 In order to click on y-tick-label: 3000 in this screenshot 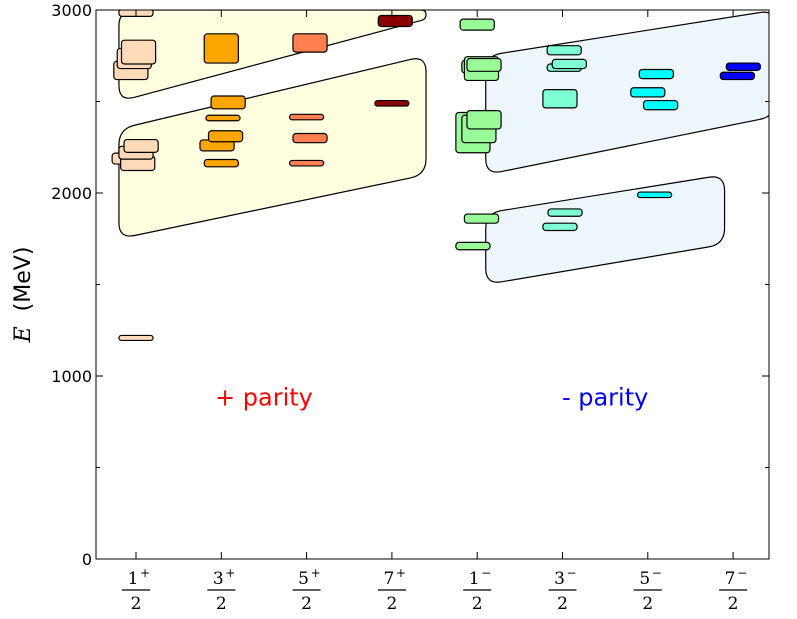, I will do `click(71, 10)`.